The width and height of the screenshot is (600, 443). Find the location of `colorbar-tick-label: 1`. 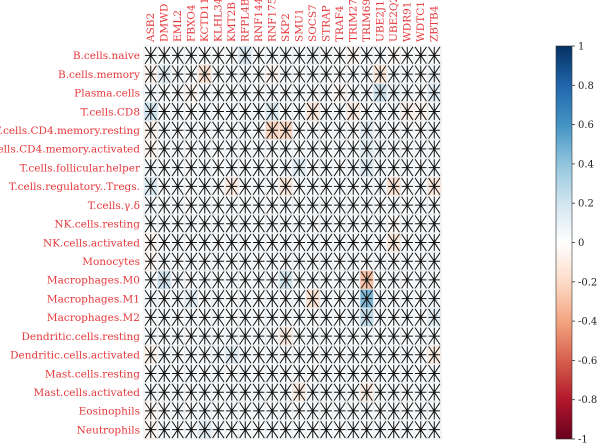

colorbar-tick-label: 1 is located at coordinates (581, 47).